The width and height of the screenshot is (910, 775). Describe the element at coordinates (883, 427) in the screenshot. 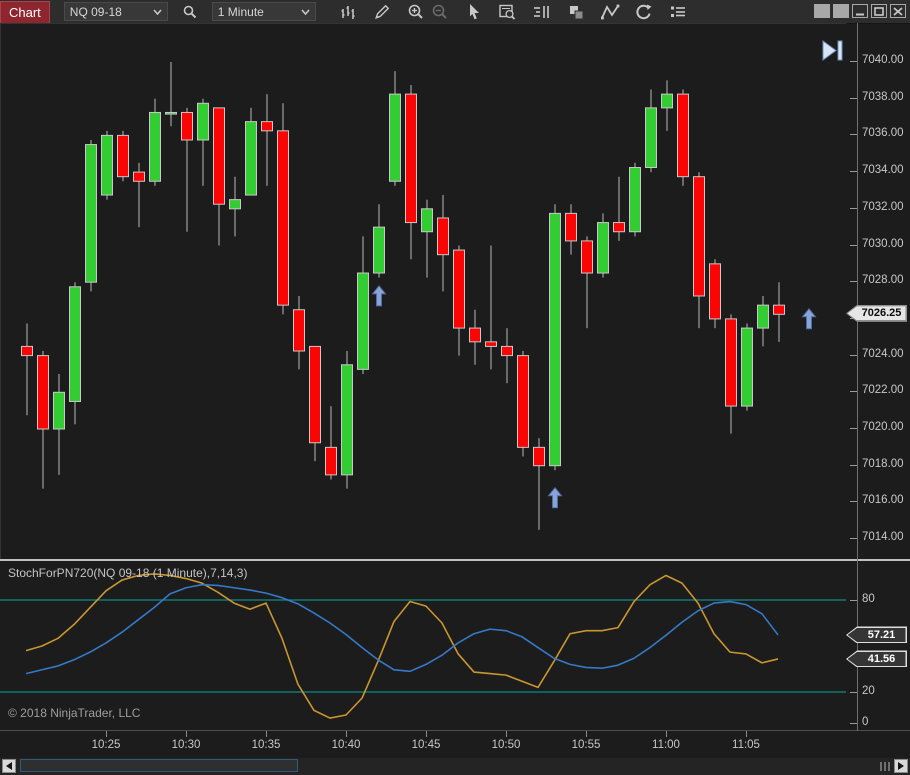

I see `price-tick-label: 7020.00` at that location.